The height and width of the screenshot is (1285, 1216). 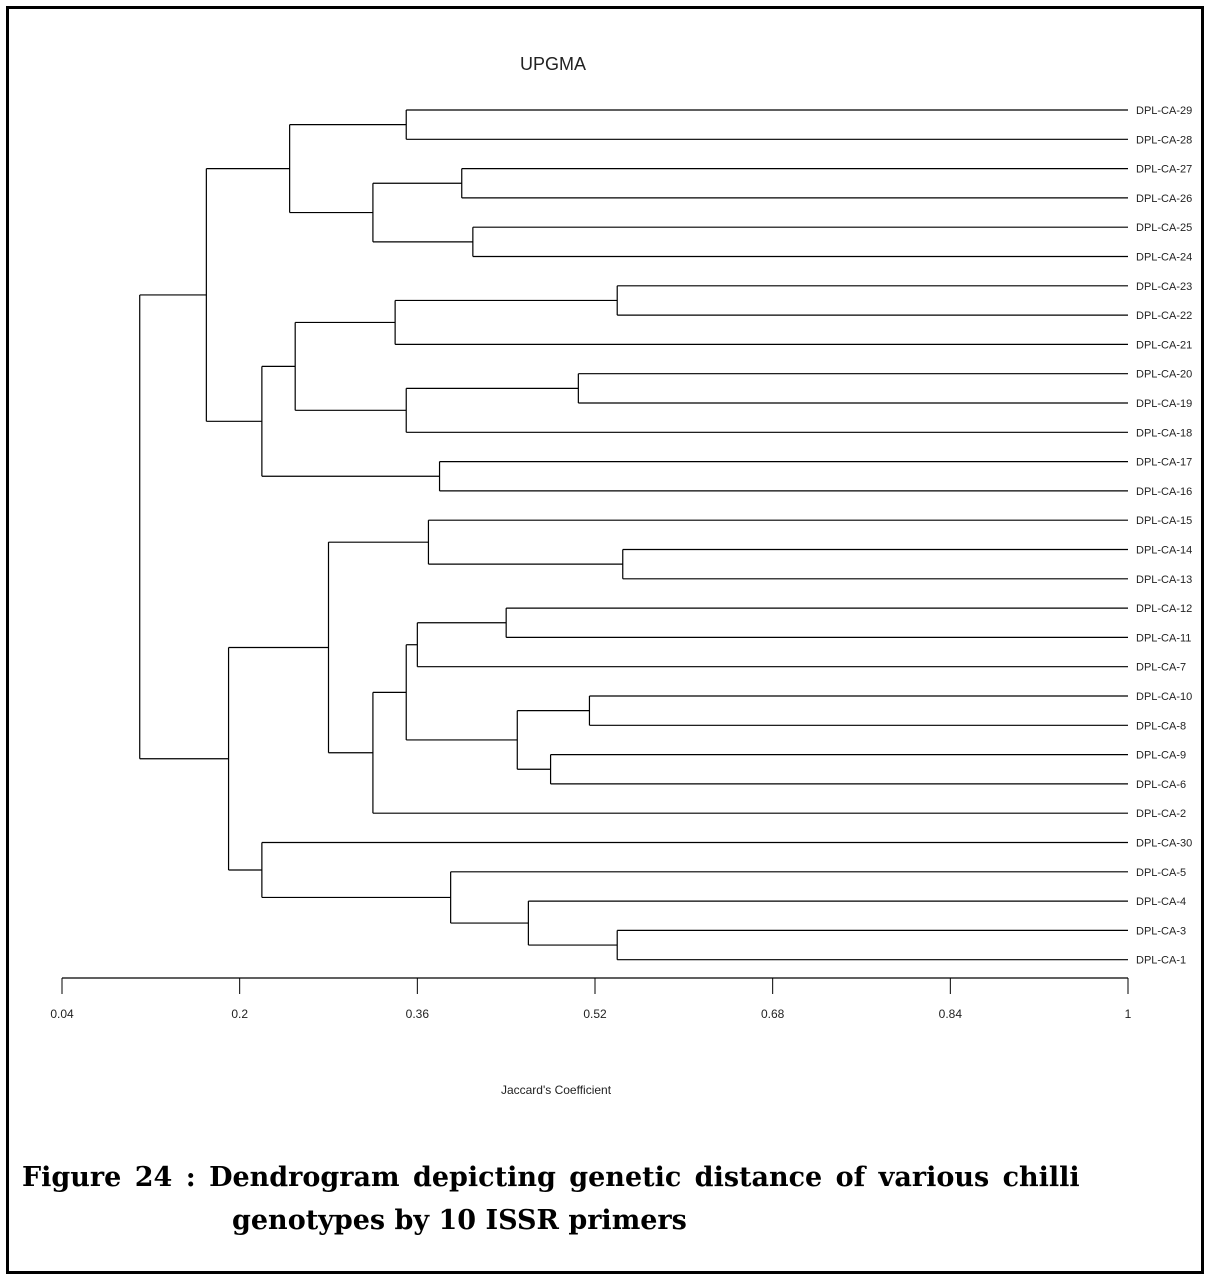 I want to click on leaf-label: DPL-CA-15, so click(x=1164, y=521).